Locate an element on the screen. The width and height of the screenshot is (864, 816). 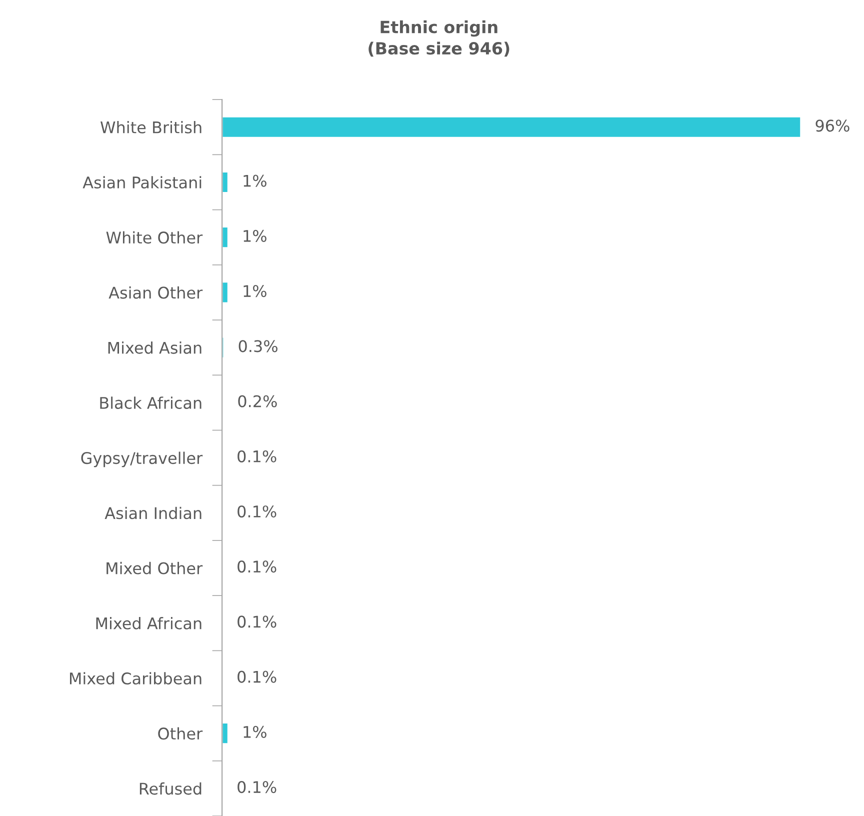
y-tick-label: Mixed Caribbean is located at coordinates (136, 678).